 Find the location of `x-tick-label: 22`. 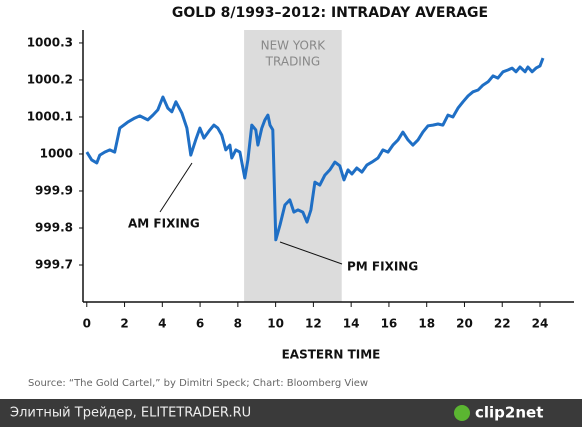

x-tick-label: 22 is located at coordinates (502, 324).